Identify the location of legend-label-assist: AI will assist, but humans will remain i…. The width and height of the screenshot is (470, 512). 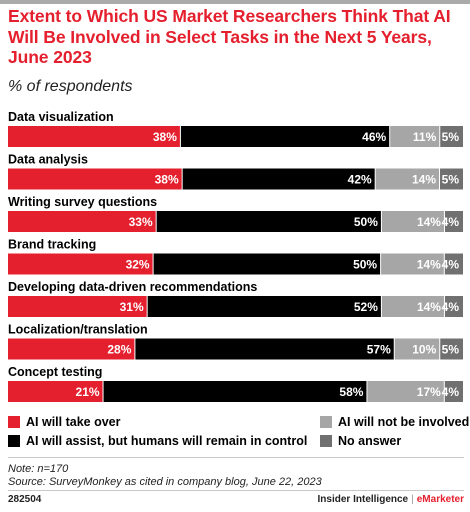
(167, 441).